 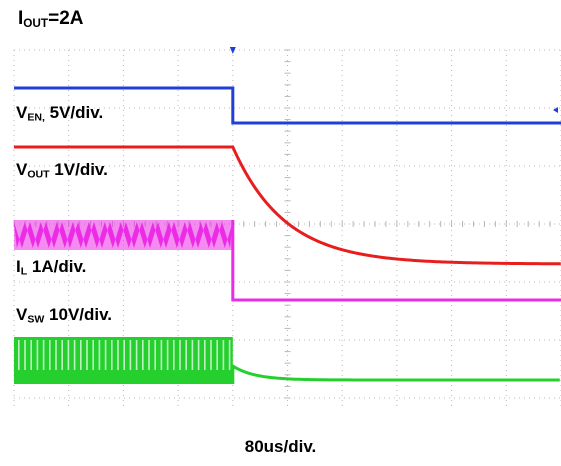 I want to click on timebase-label: 80us/div., so click(x=280, y=446).